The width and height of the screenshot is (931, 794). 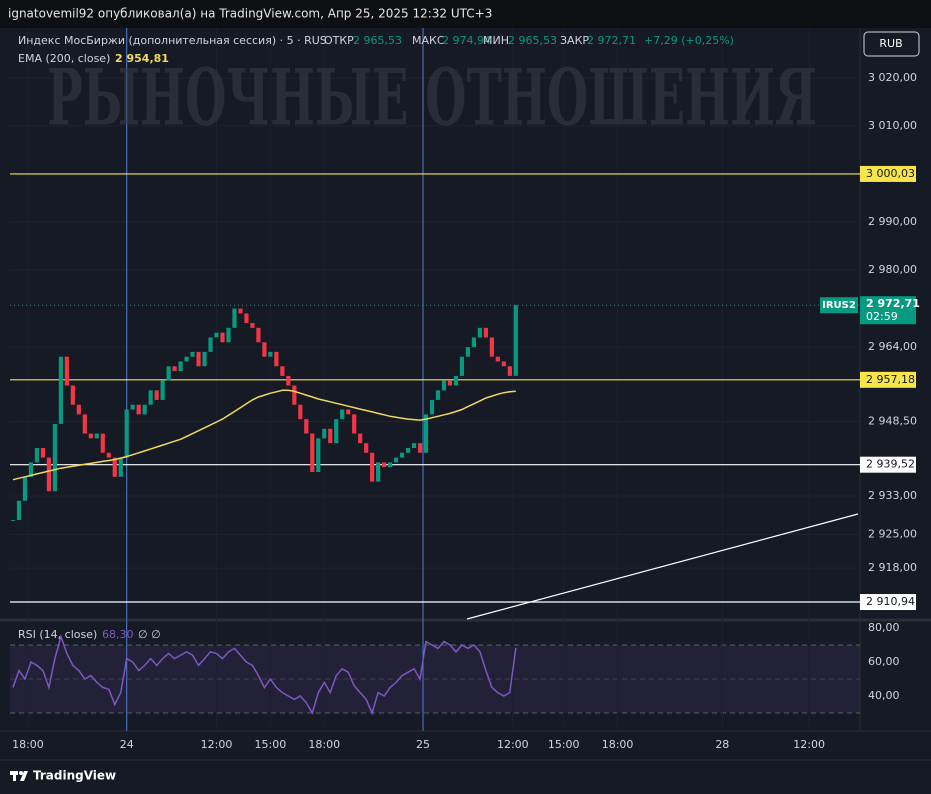 What do you see at coordinates (532, 40) in the screenshot?
I see `legend-value: 2 965,53` at bounding box center [532, 40].